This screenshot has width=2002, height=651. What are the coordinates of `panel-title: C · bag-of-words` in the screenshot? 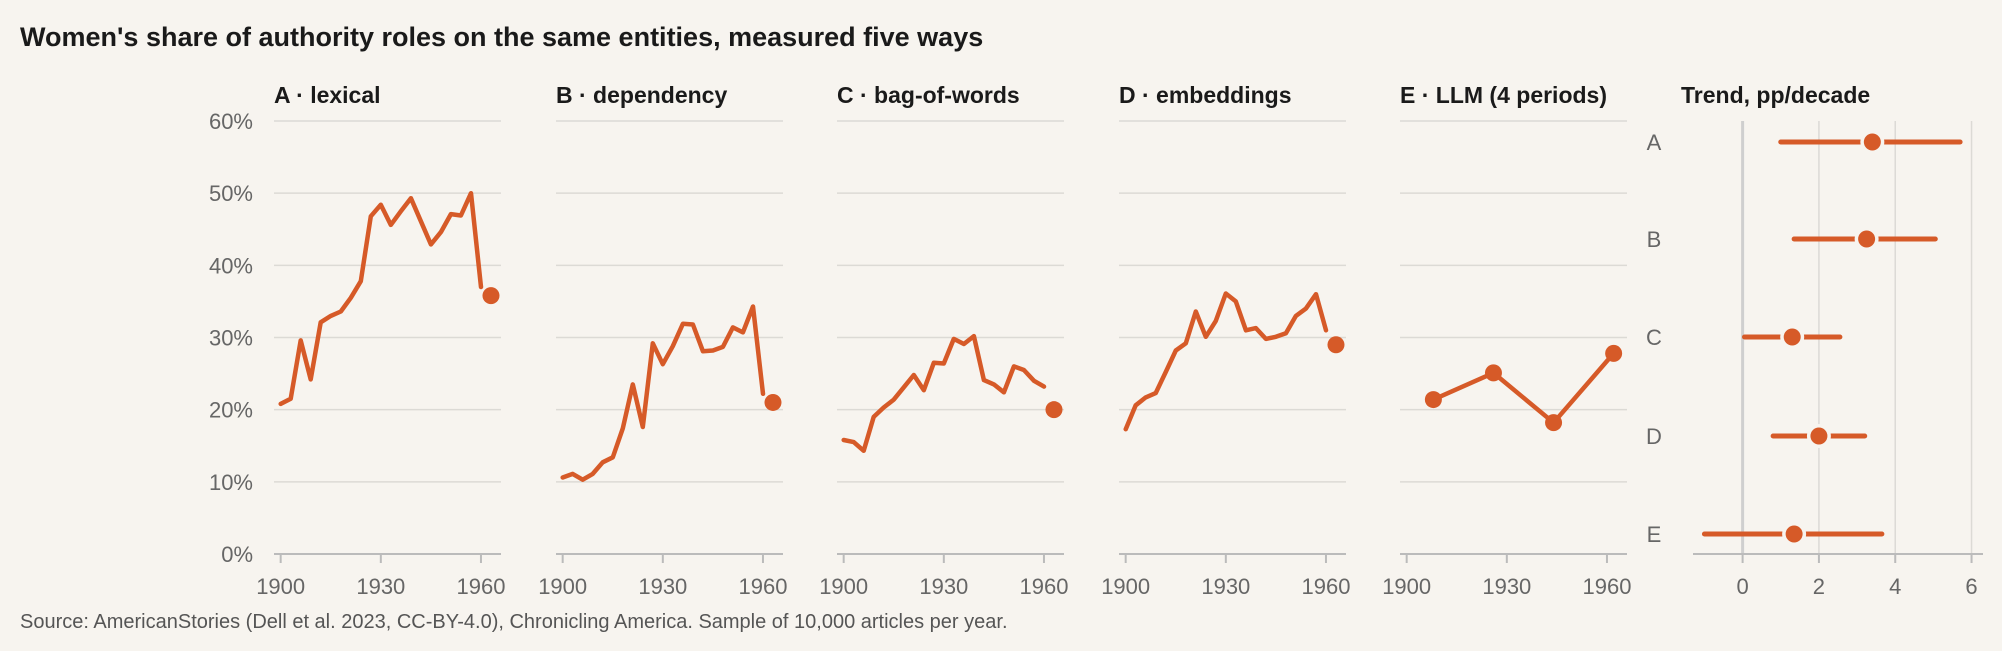 It's located at (928, 95).